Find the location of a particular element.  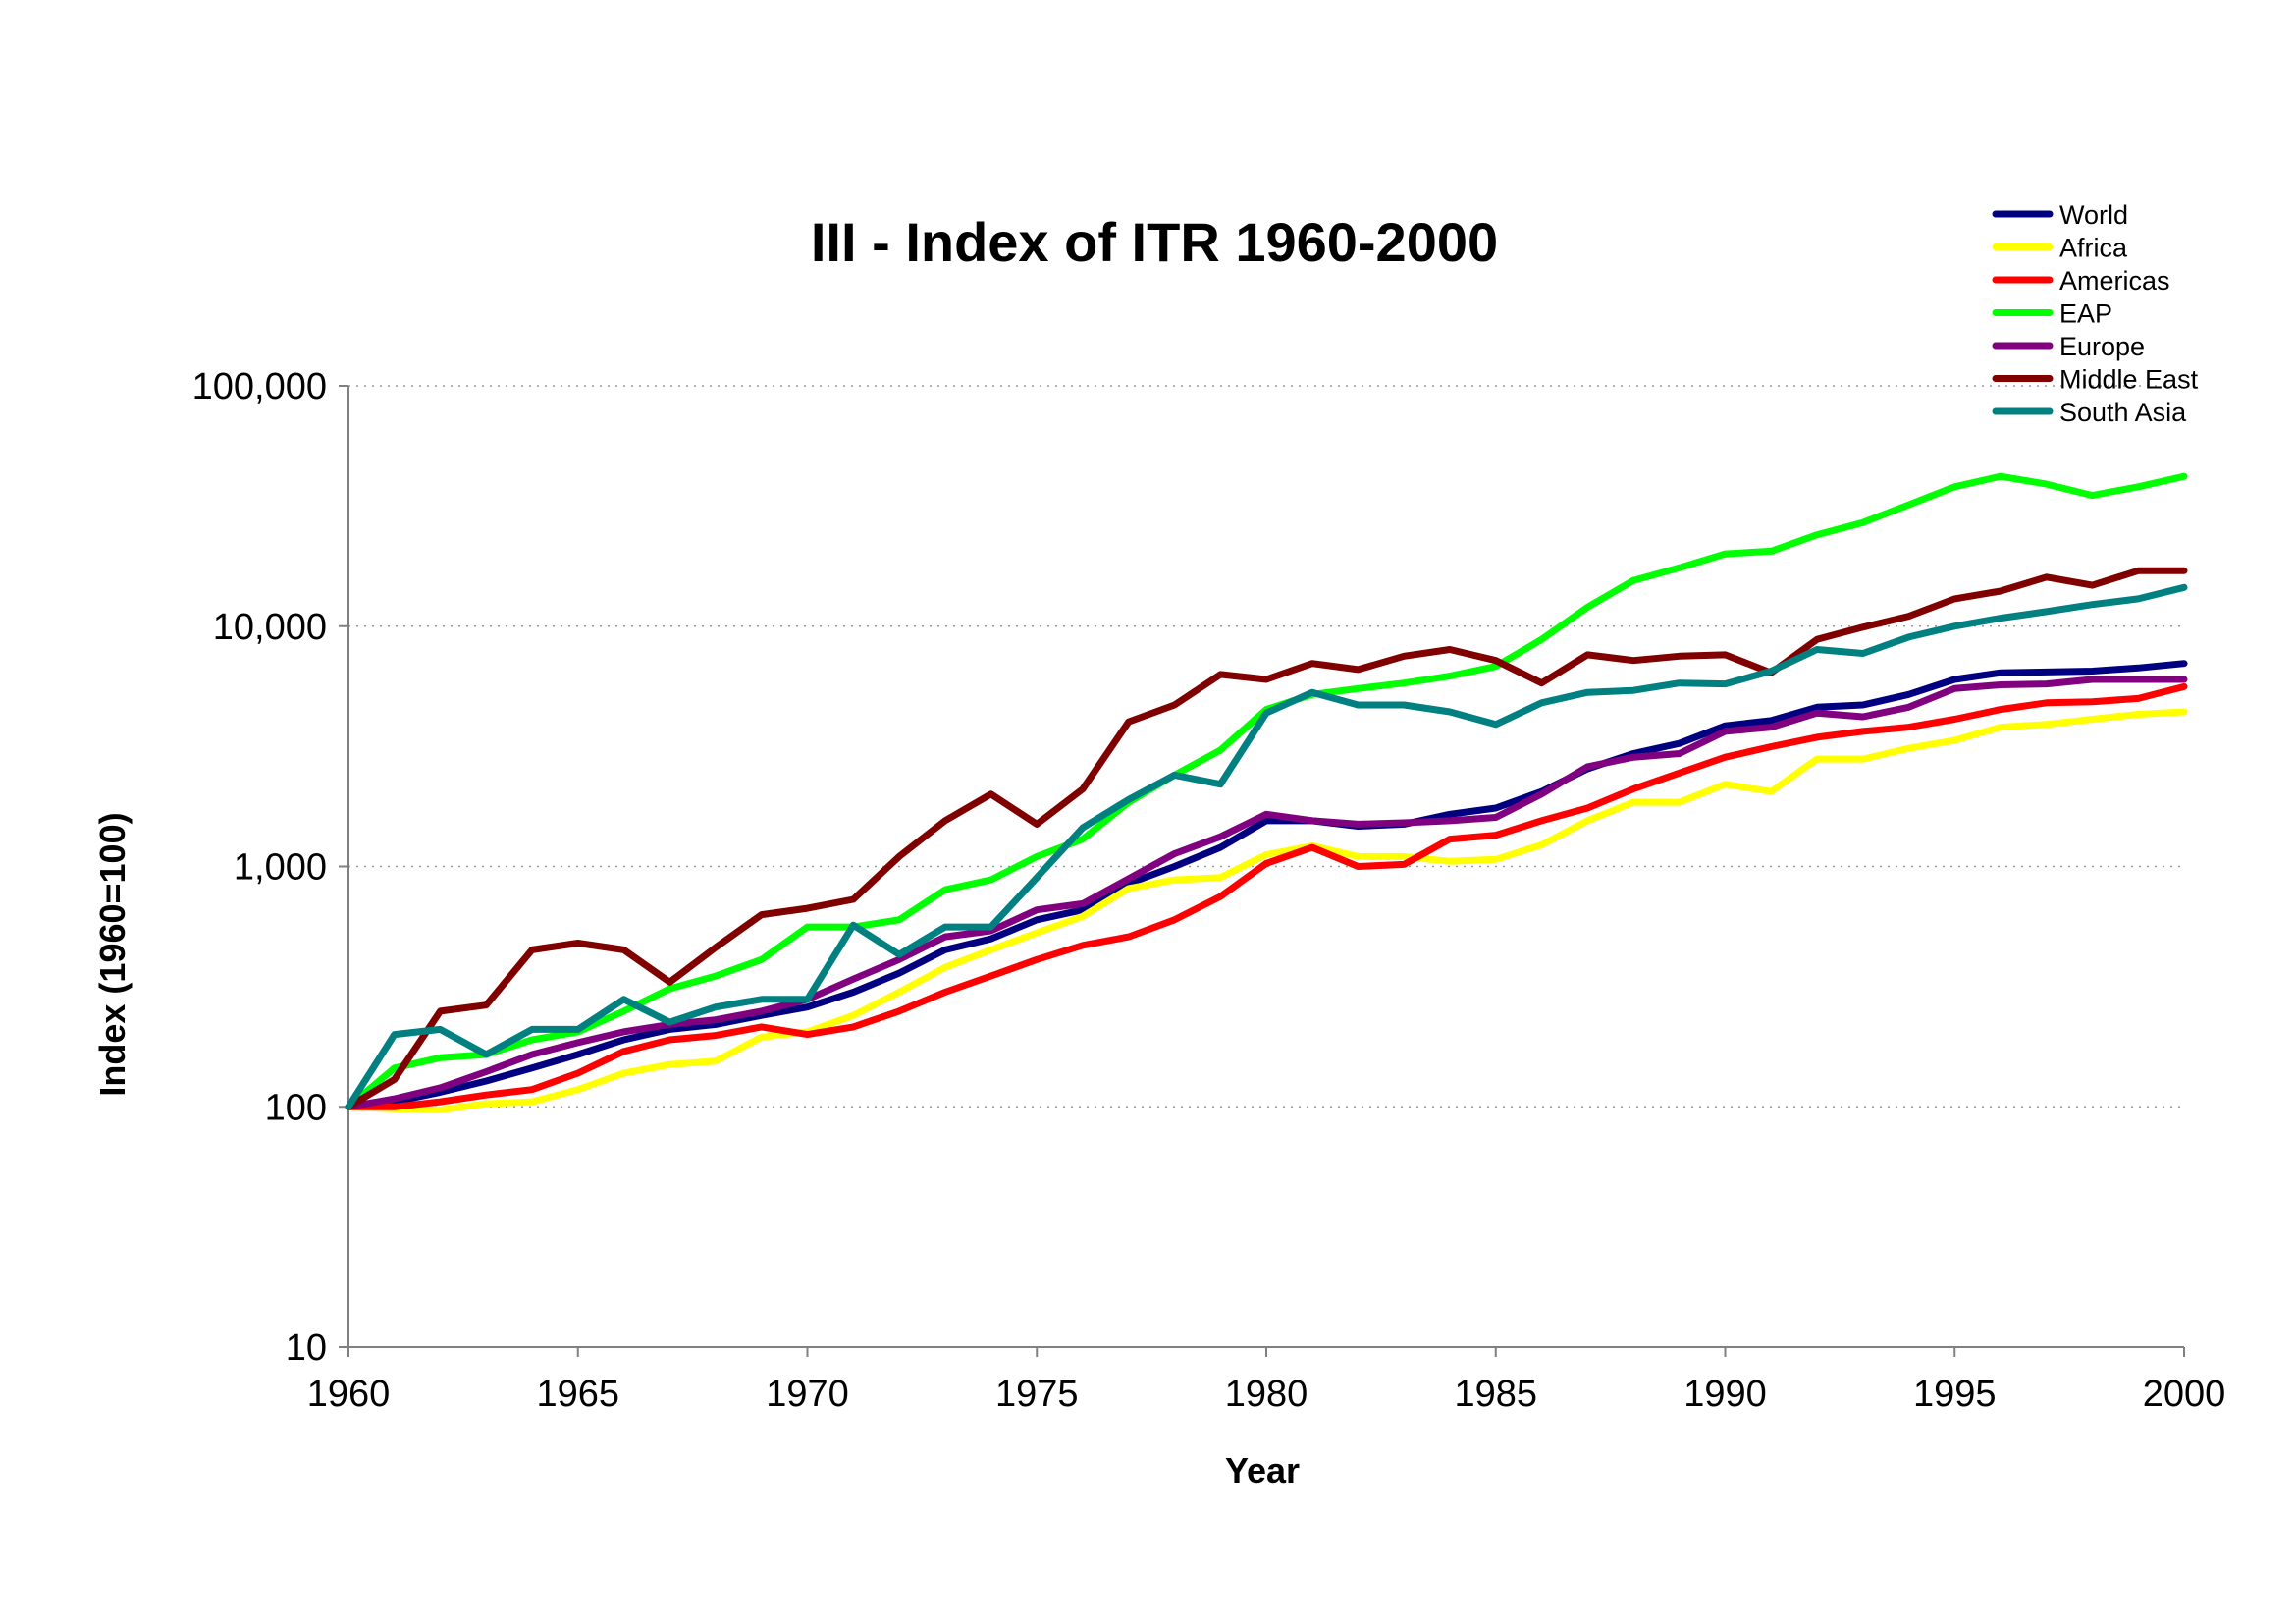

x-tick-labels: 1960 1965 1970 1975 1980 1985 1990 1995 2000 is located at coordinates (1266, 1394).